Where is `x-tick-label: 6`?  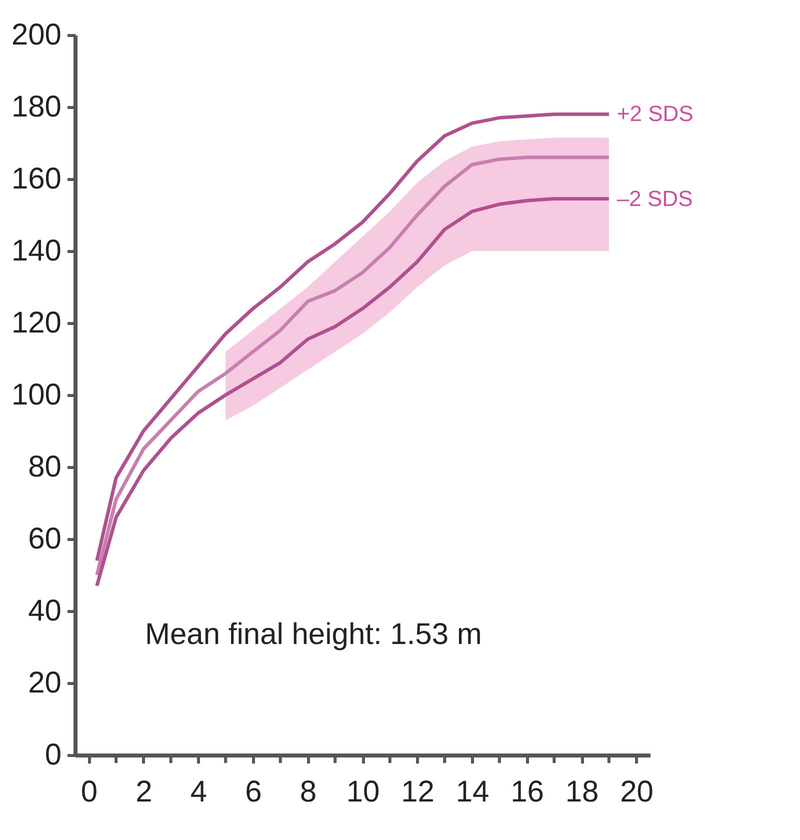
x-tick-label: 6 is located at coordinates (253, 792).